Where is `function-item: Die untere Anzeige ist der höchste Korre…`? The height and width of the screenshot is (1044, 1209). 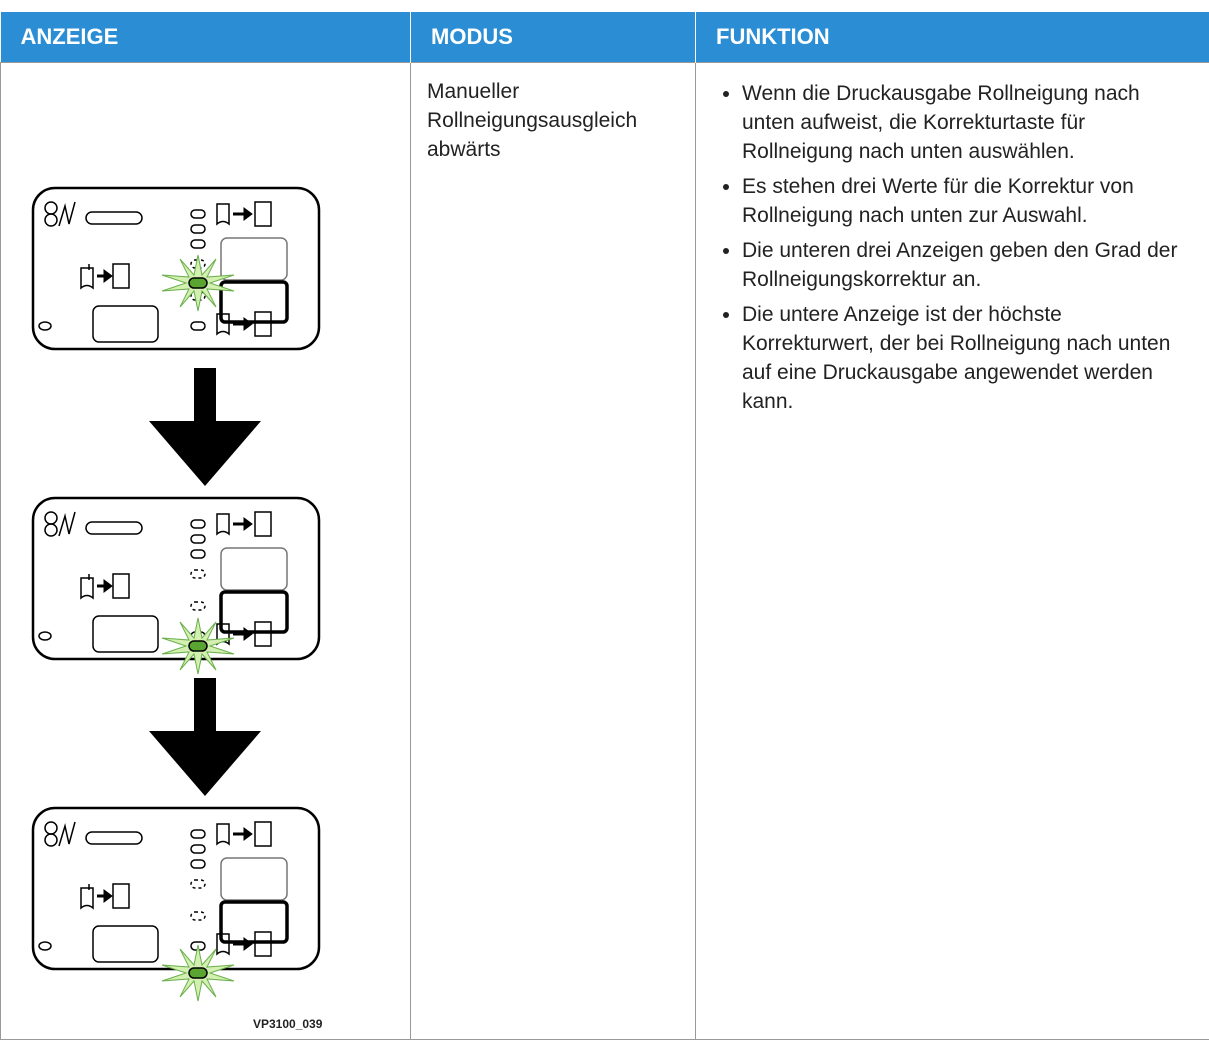 function-item: Die untere Anzeige ist der höchste Korre… is located at coordinates (968, 358).